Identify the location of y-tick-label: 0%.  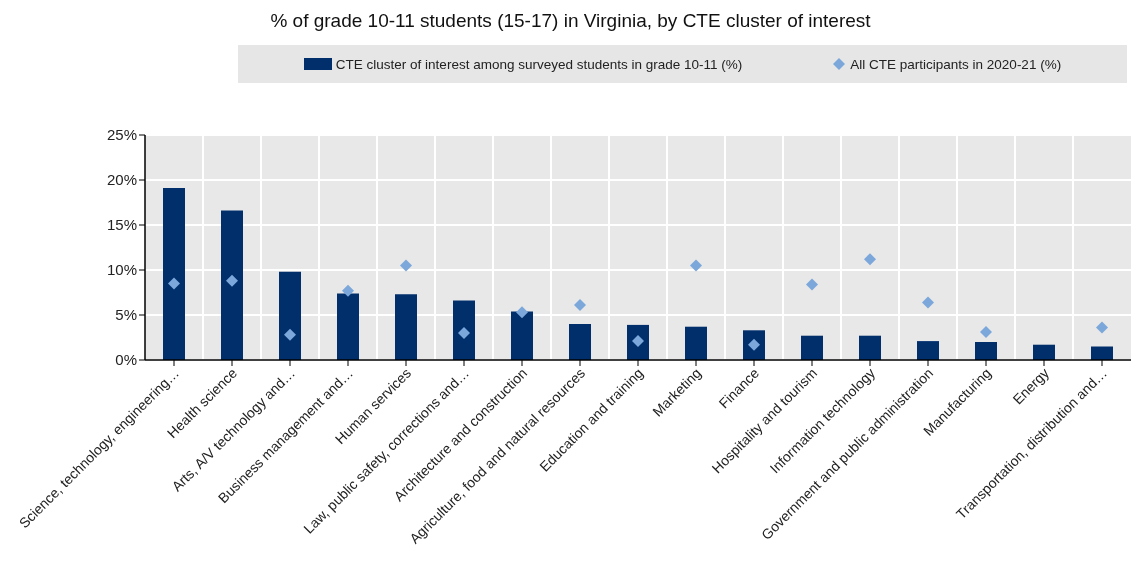
(126, 360).